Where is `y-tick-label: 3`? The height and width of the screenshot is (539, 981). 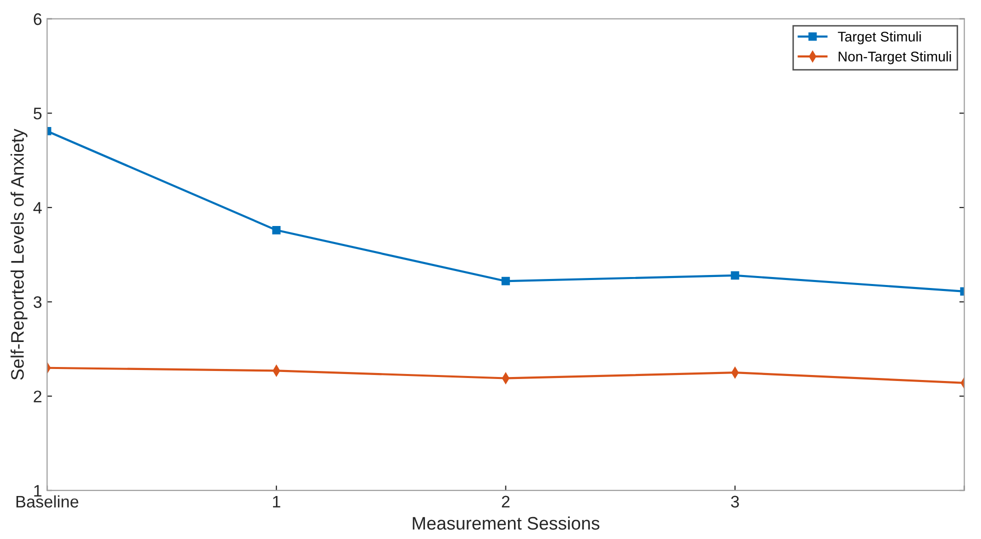
y-tick-label: 3 is located at coordinates (38, 302).